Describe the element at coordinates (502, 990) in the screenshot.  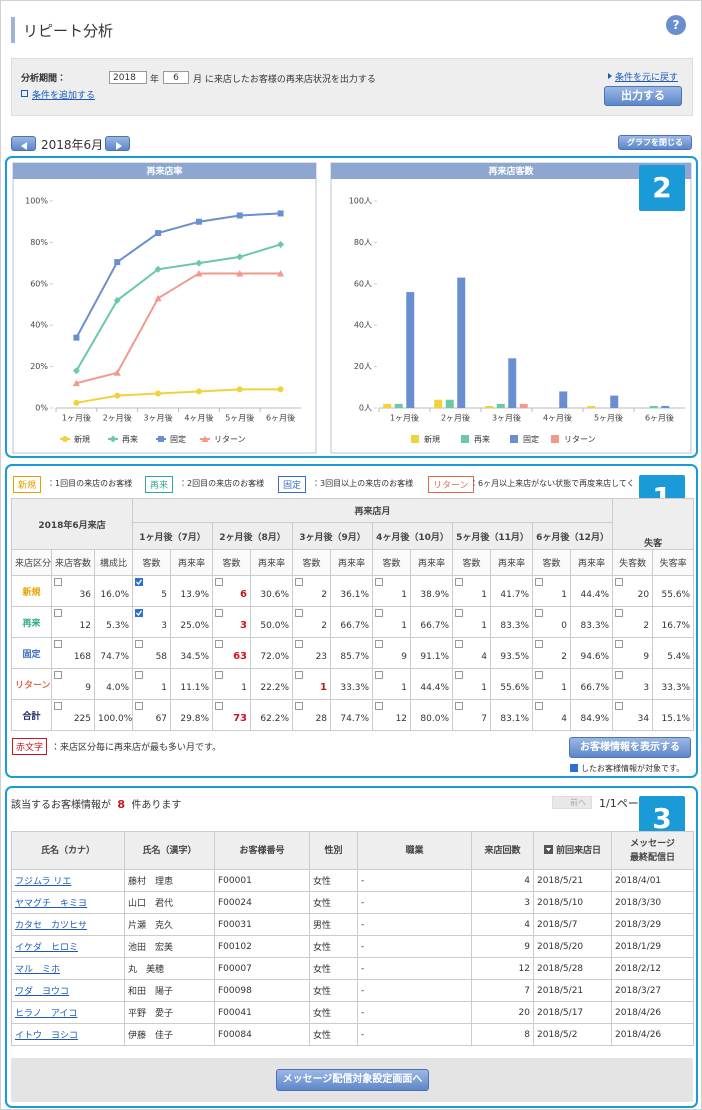
I see `customer-cell: 7` at that location.